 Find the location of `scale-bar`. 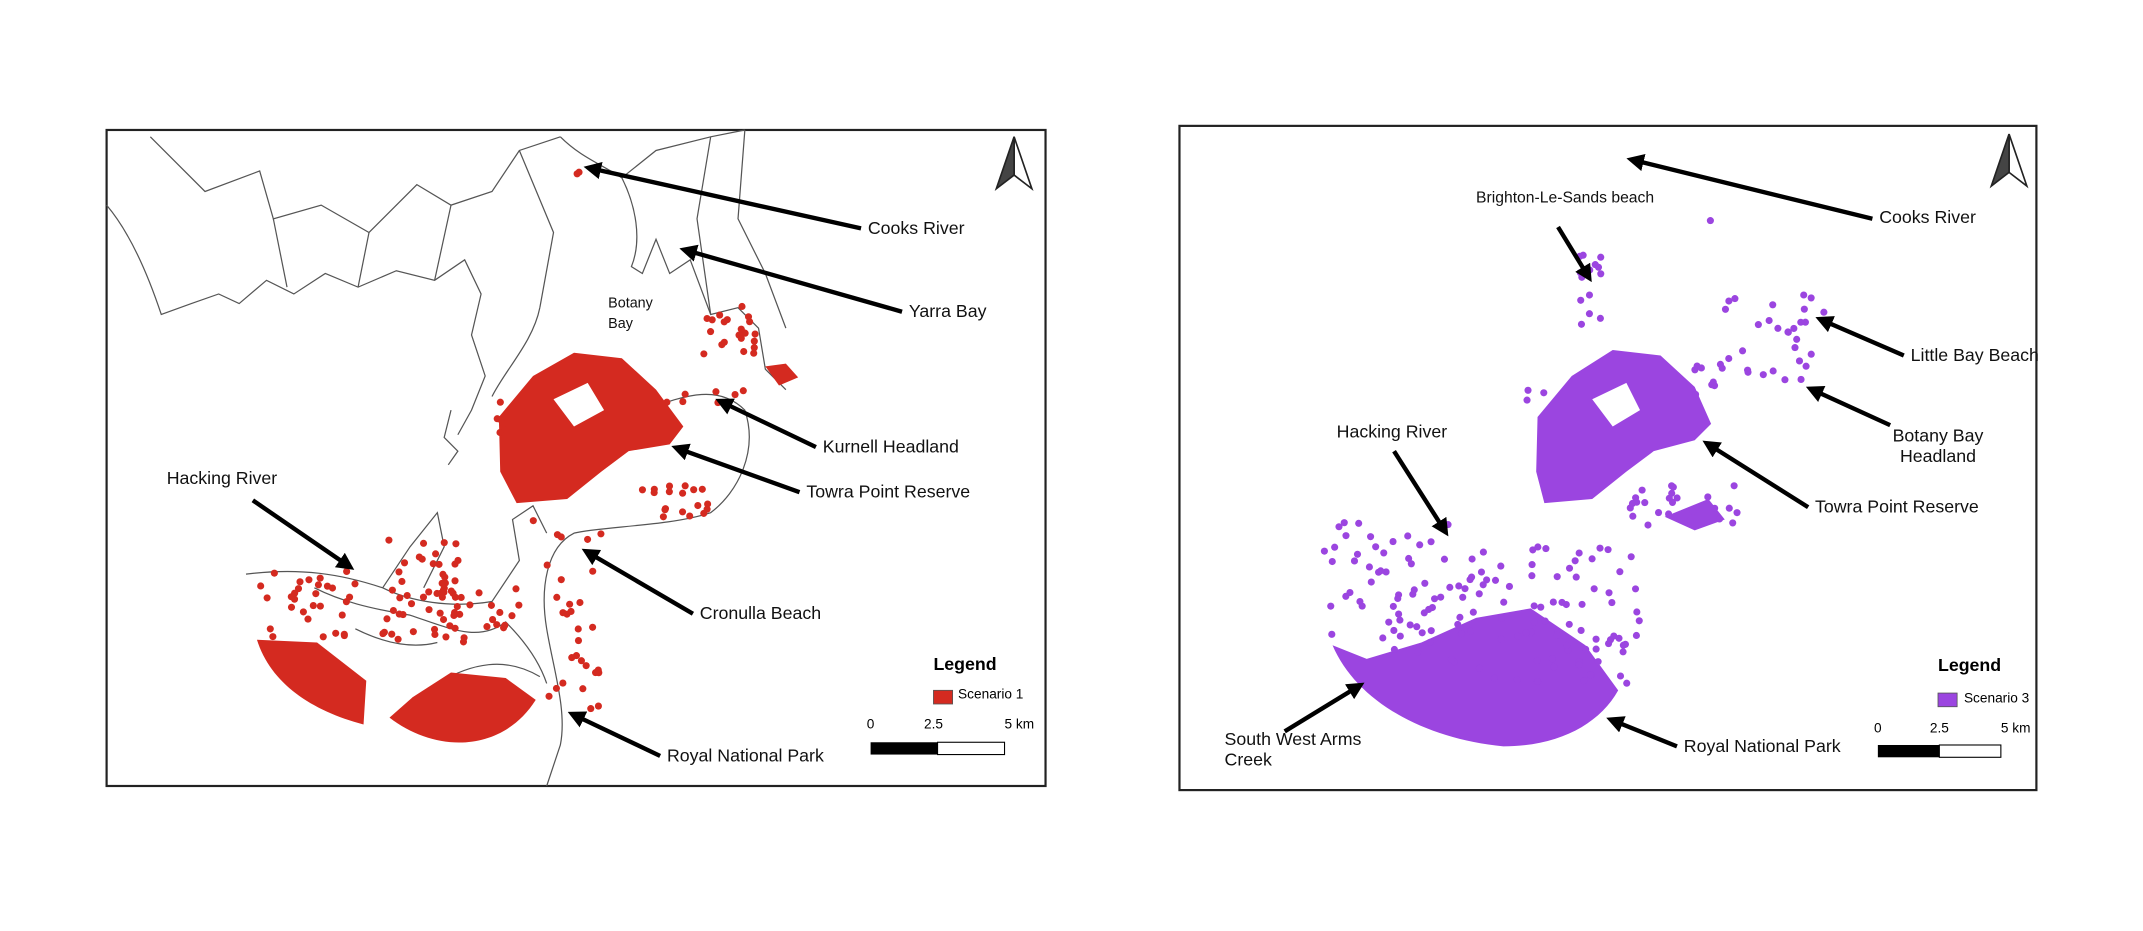

scale-bar is located at coordinates (1970, 751).